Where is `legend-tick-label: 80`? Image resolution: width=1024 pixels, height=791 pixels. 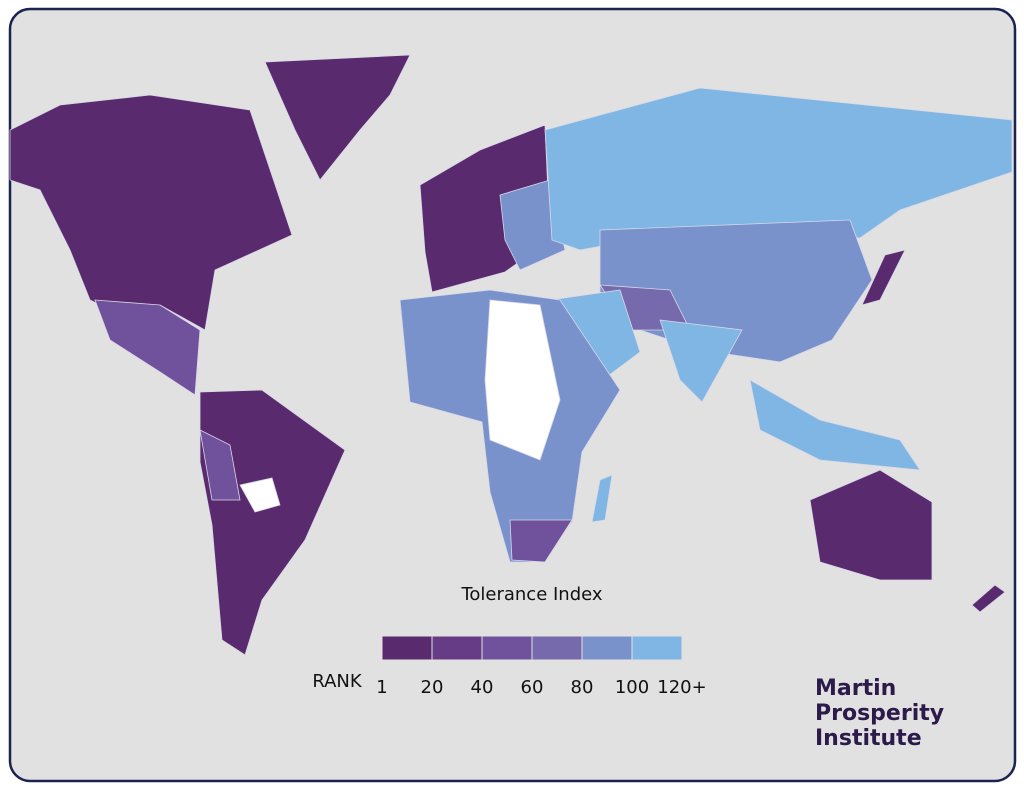 legend-tick-label: 80 is located at coordinates (582, 687).